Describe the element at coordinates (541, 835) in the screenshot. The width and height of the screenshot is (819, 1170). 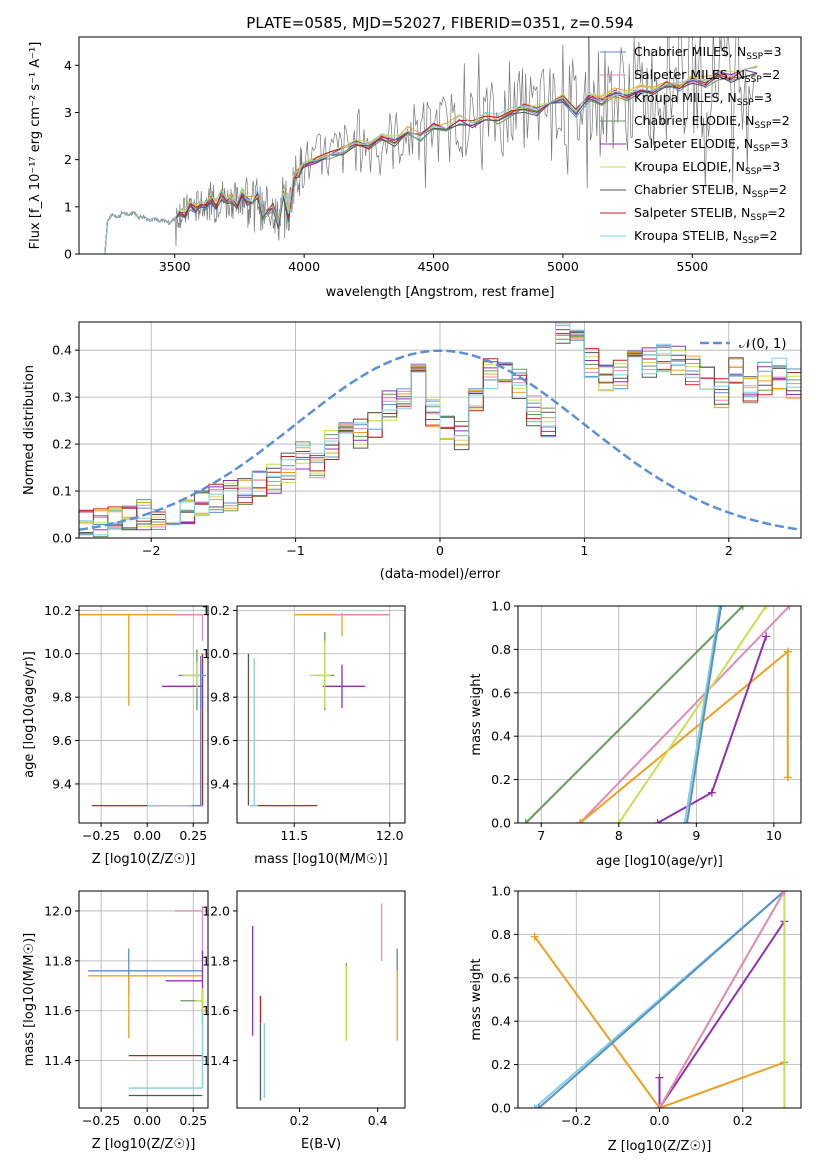
I see `x-tick-label: 7` at that location.